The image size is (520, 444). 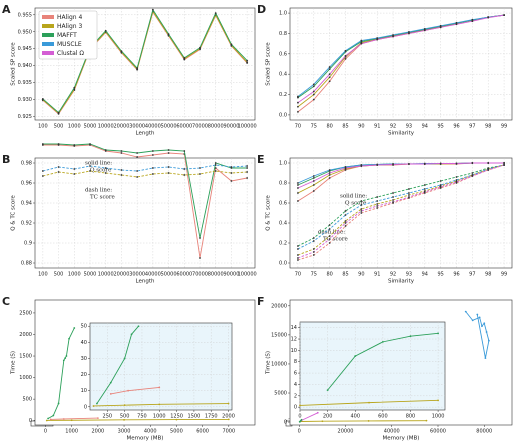 I want to click on x-tick-label: 1250, so click(x=176, y=417).